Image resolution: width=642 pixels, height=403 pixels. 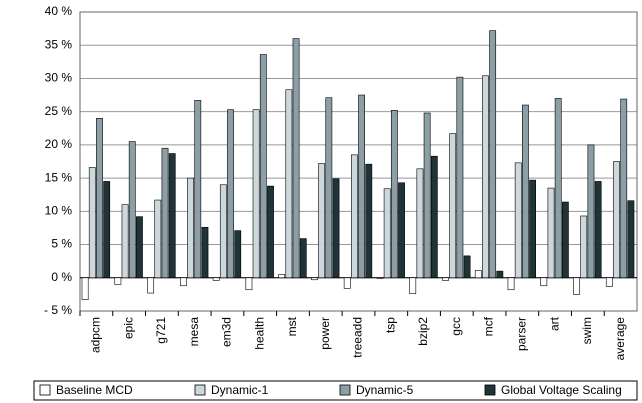 What do you see at coordinates (521, 334) in the screenshot?
I see `x-tick-label: parser` at bounding box center [521, 334].